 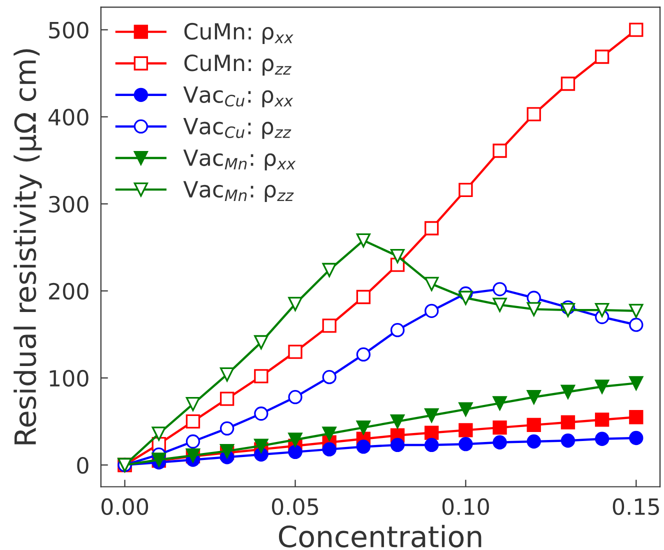 I want to click on y-tick-label: 200, so click(x=68, y=291).